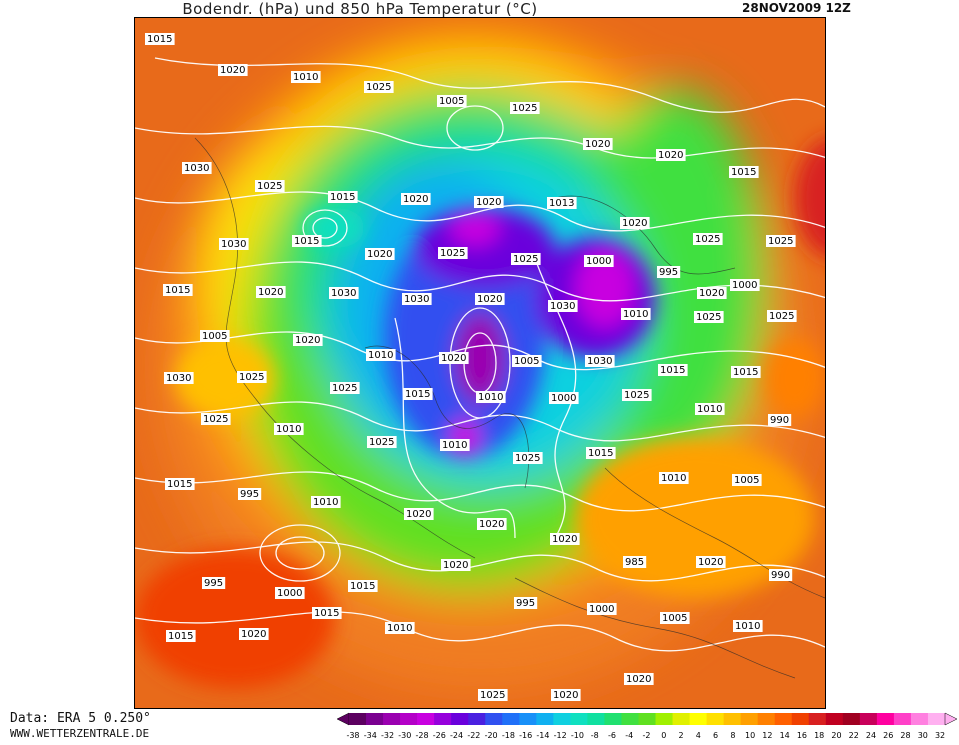 The height and width of the screenshot is (745, 959). I want to click on isobar-label: 1030, so click(344, 293).